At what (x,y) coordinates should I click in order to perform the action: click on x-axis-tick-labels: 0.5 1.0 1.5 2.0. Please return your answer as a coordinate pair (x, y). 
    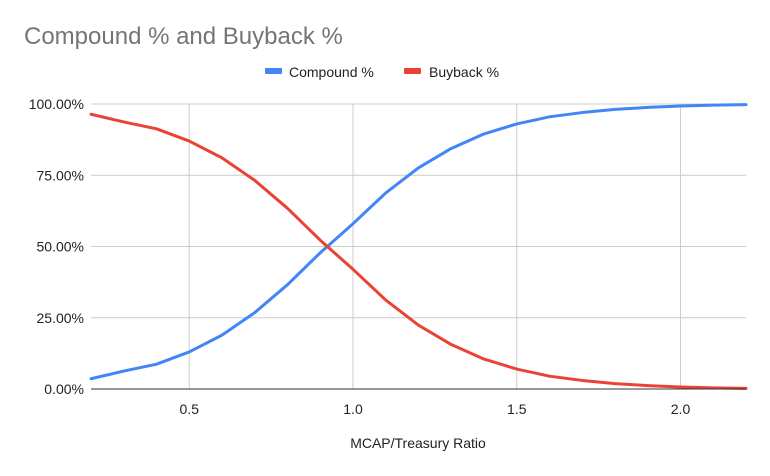
    Looking at the image, I should click on (435, 409).